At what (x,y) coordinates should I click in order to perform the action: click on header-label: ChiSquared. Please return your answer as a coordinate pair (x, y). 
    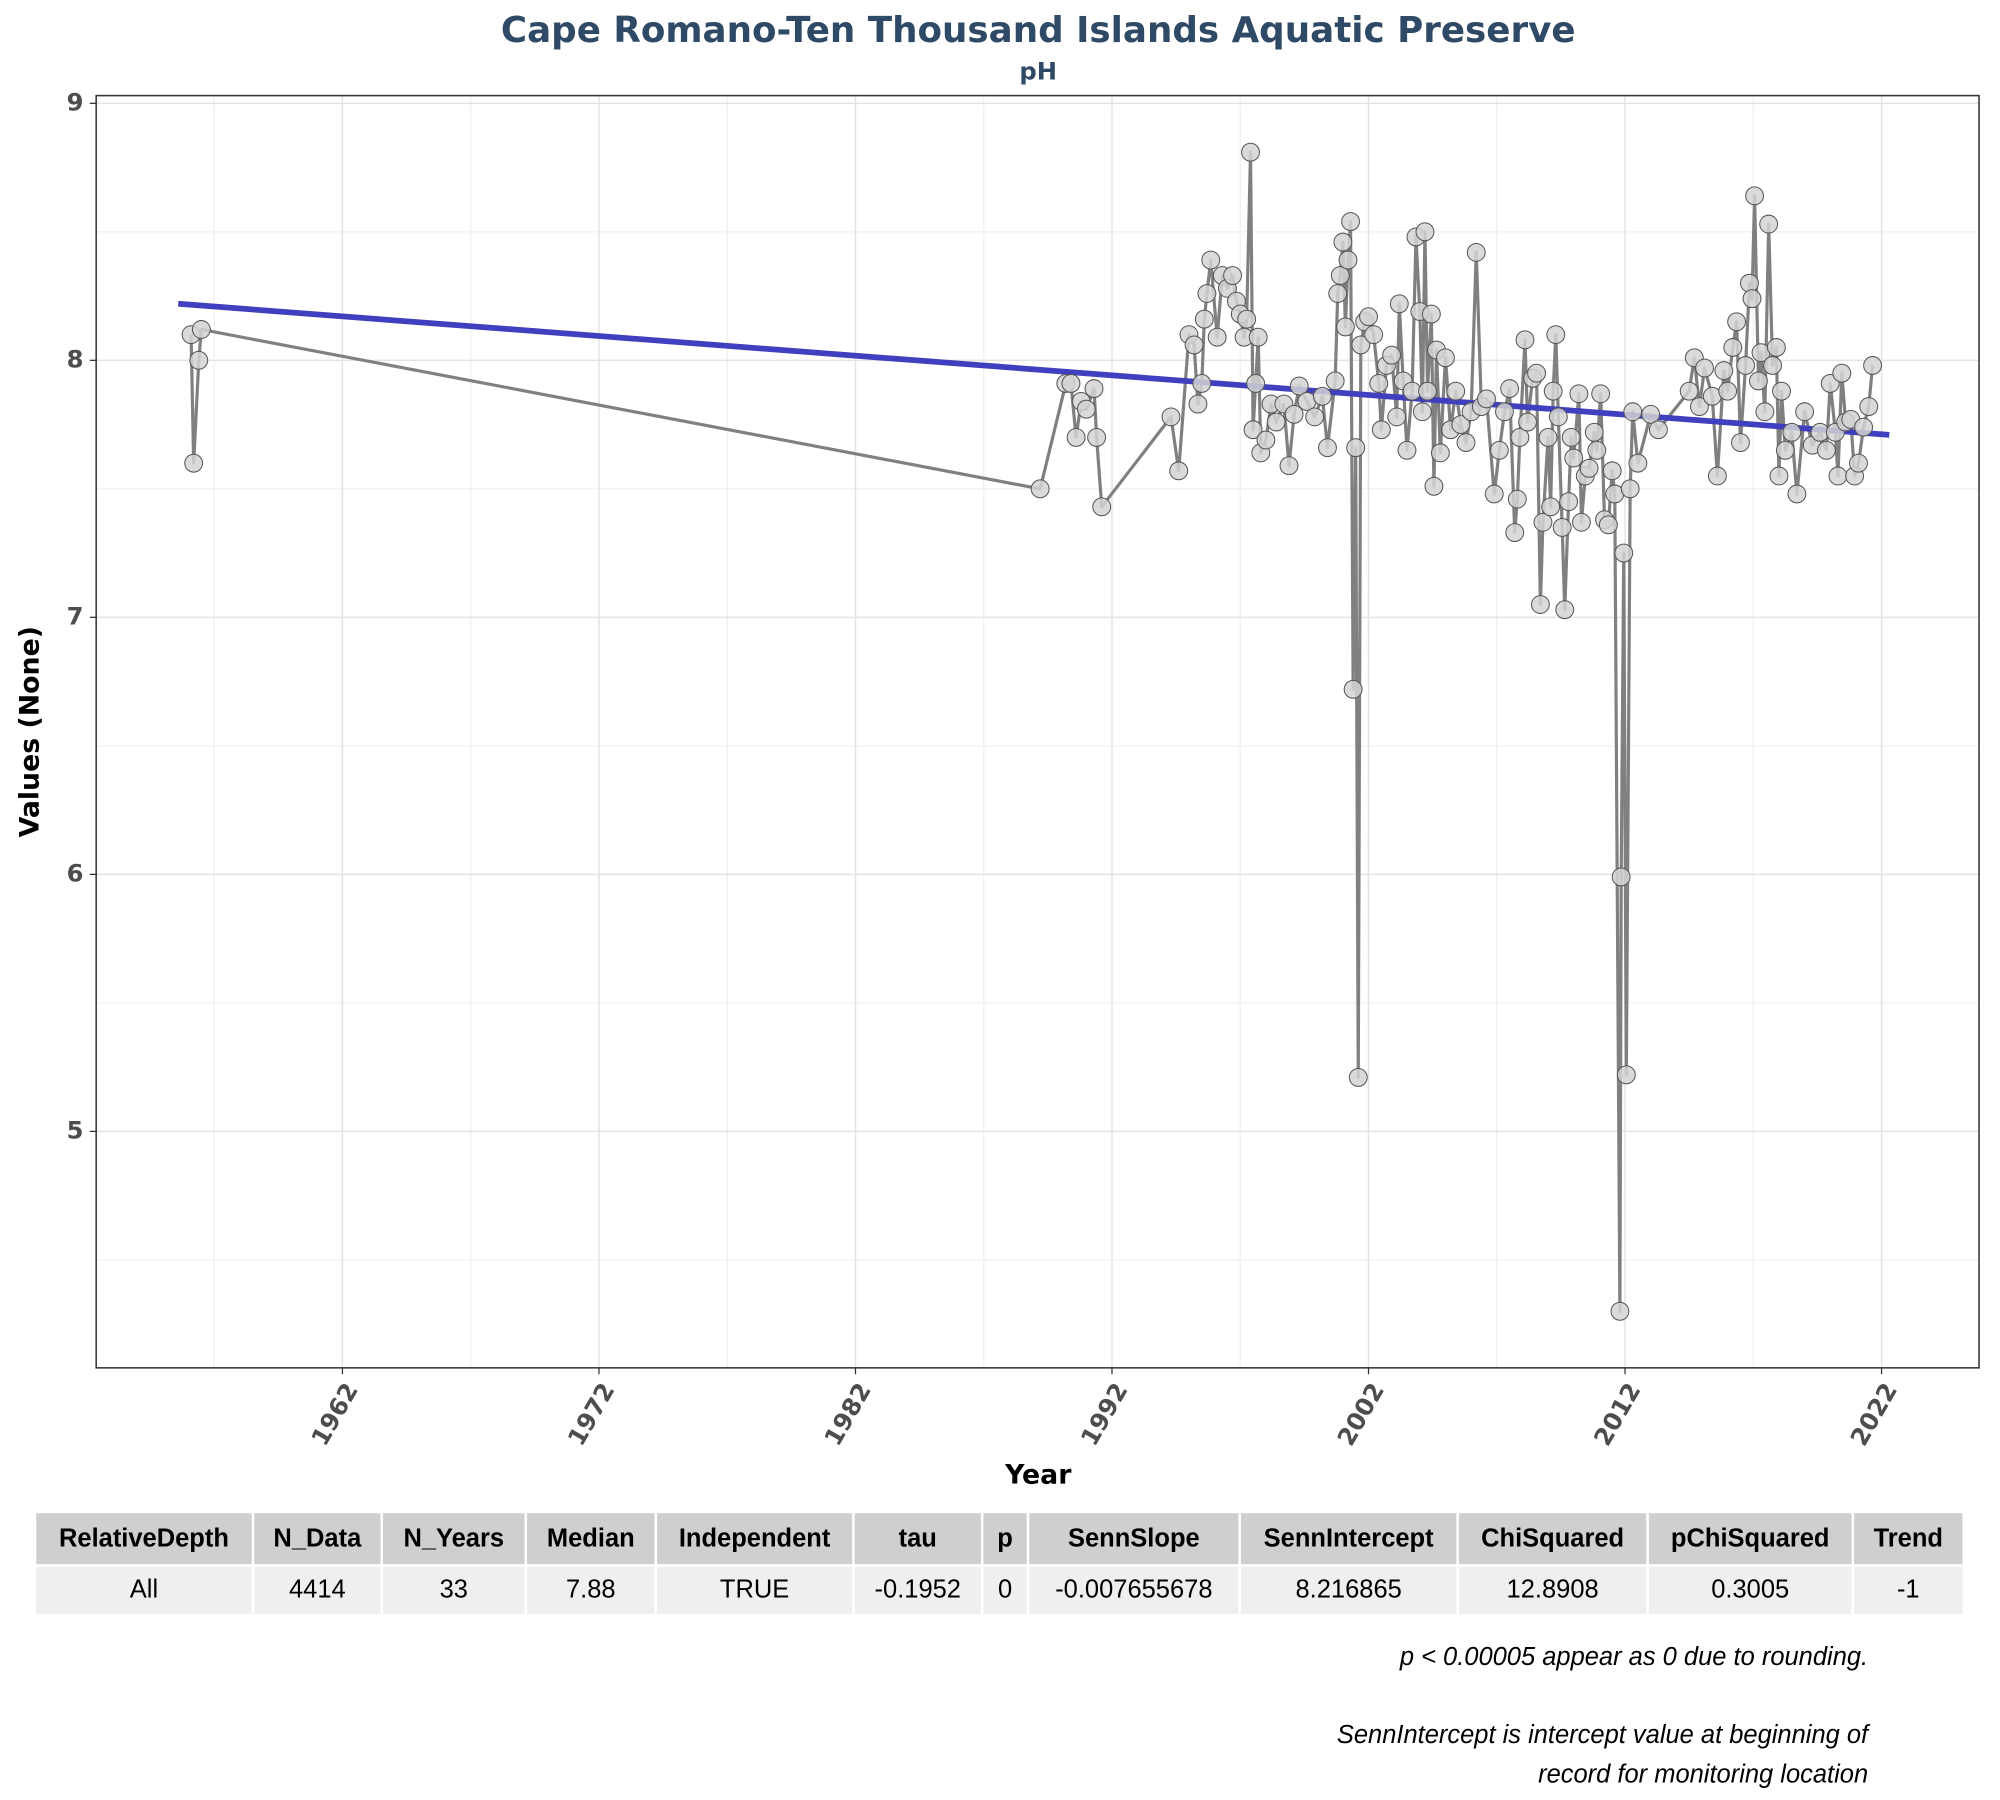
    Looking at the image, I should click on (1552, 1539).